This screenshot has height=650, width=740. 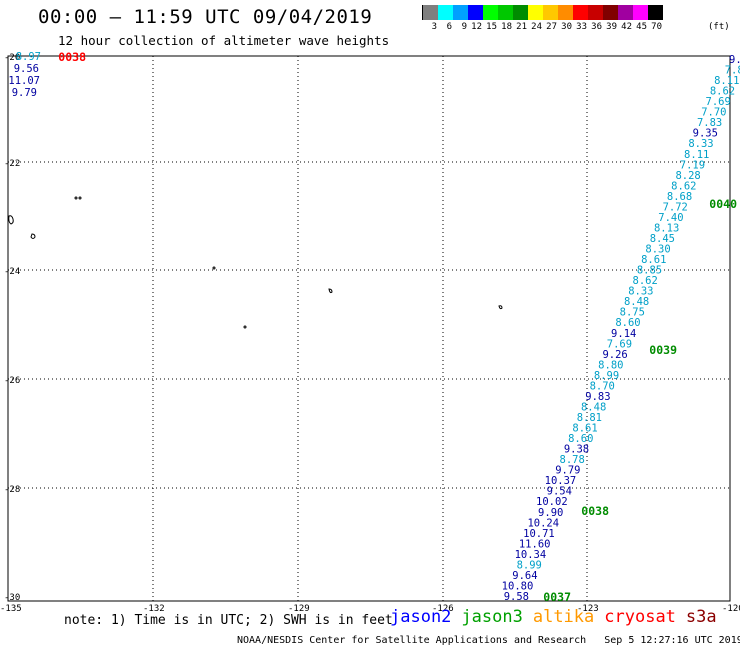 What do you see at coordinates (640, 292) in the screenshot?
I see `wave-reading: 8.33` at bounding box center [640, 292].